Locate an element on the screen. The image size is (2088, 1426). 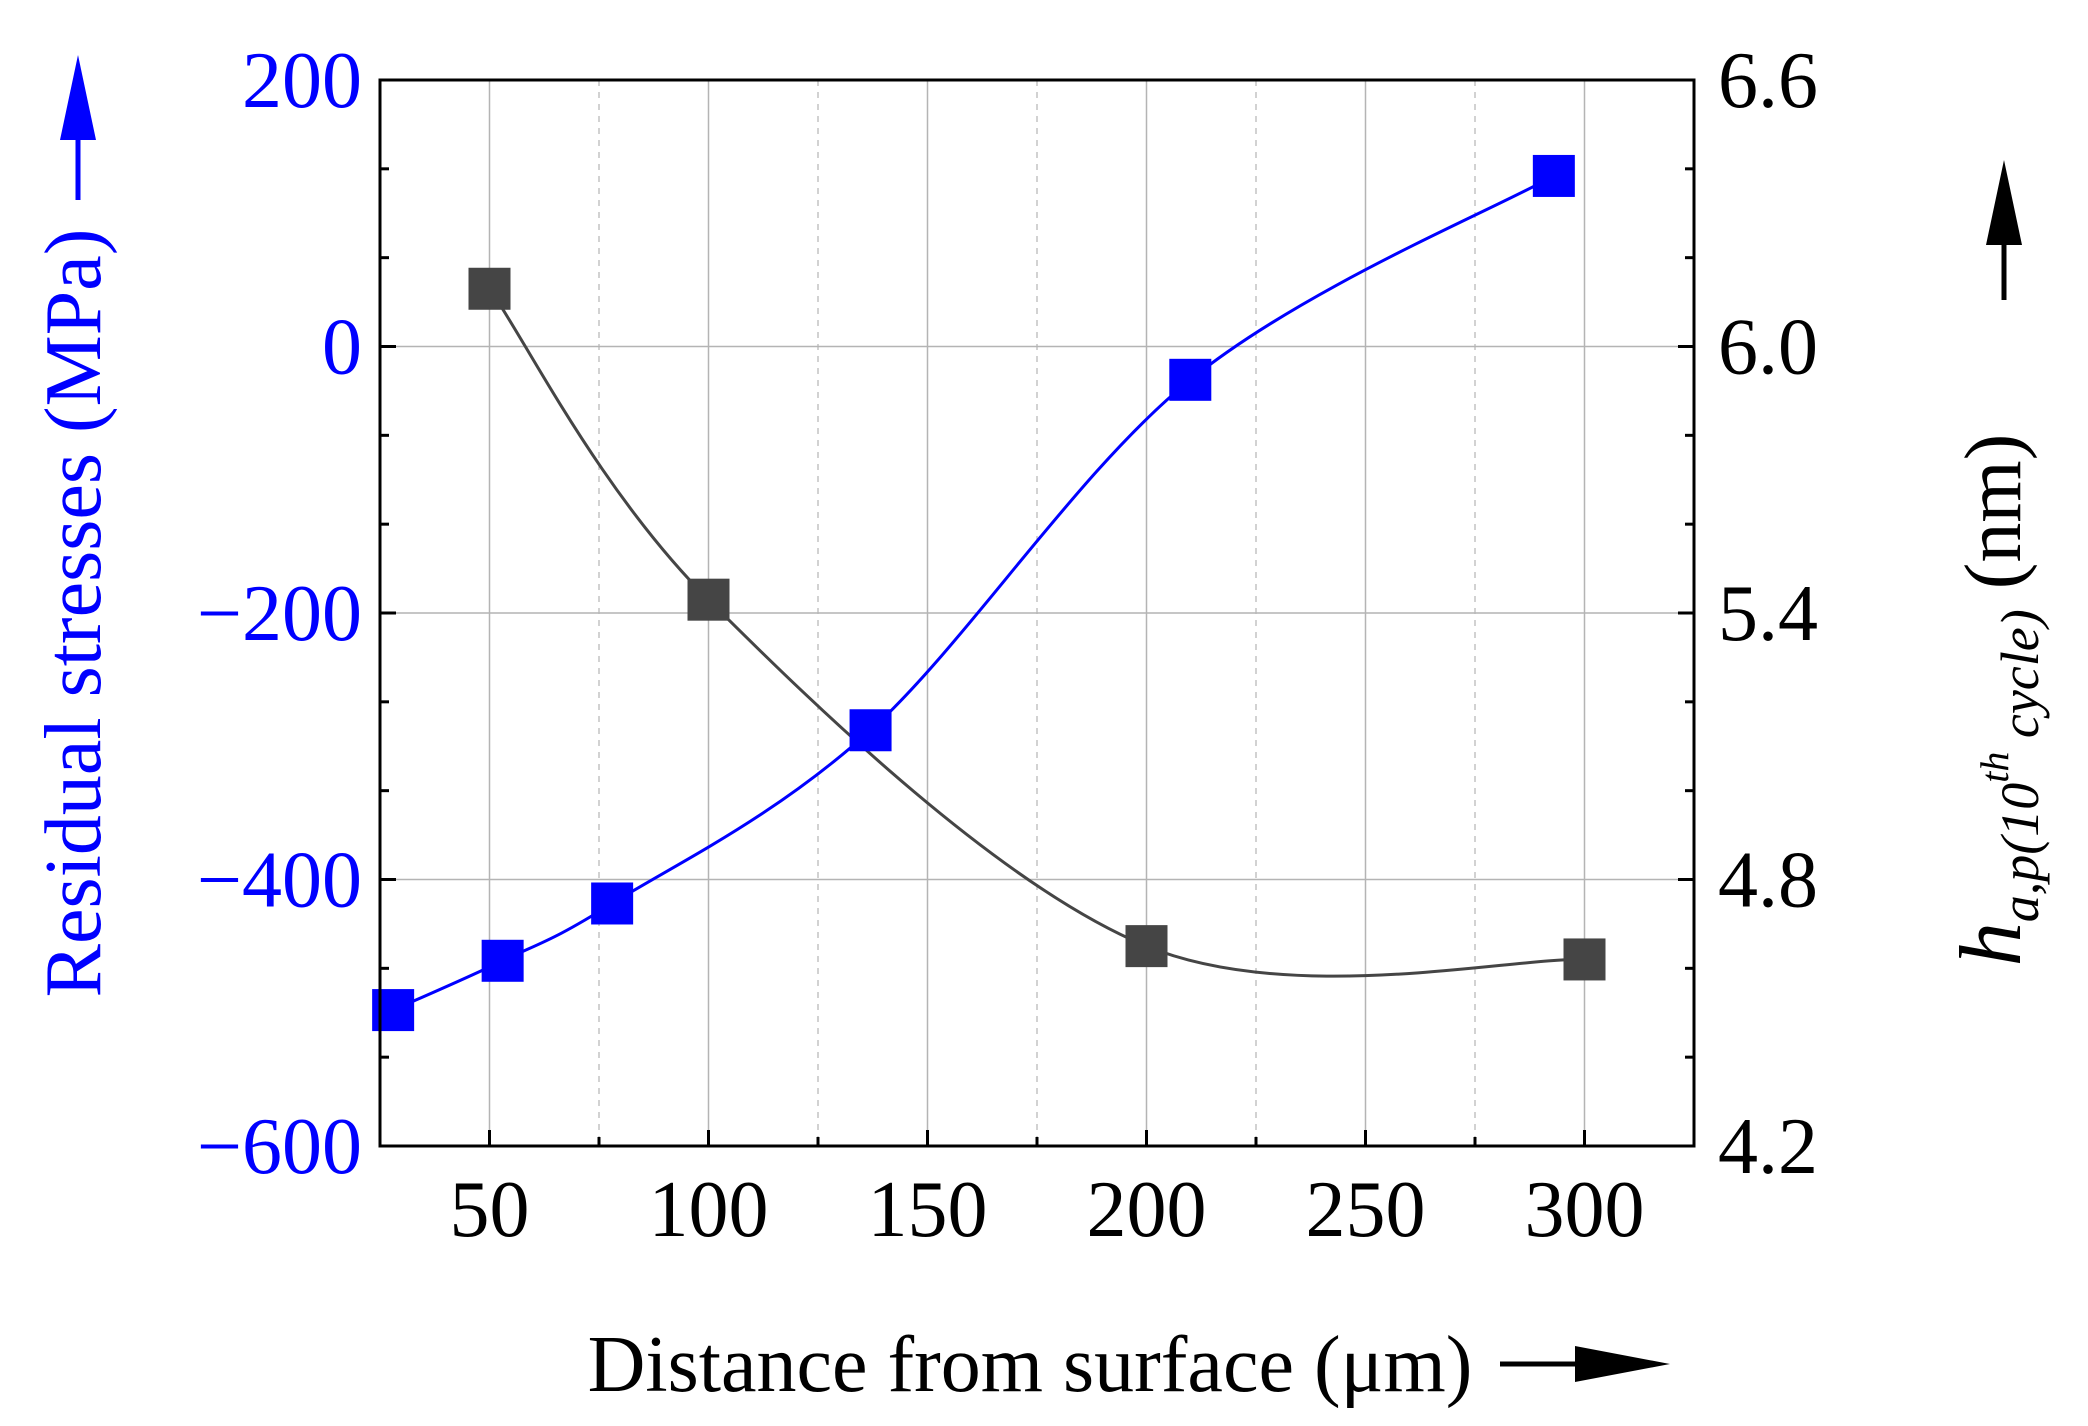
y-right-title-subscript: a,p(10 is located at coordinates (2020, 852).